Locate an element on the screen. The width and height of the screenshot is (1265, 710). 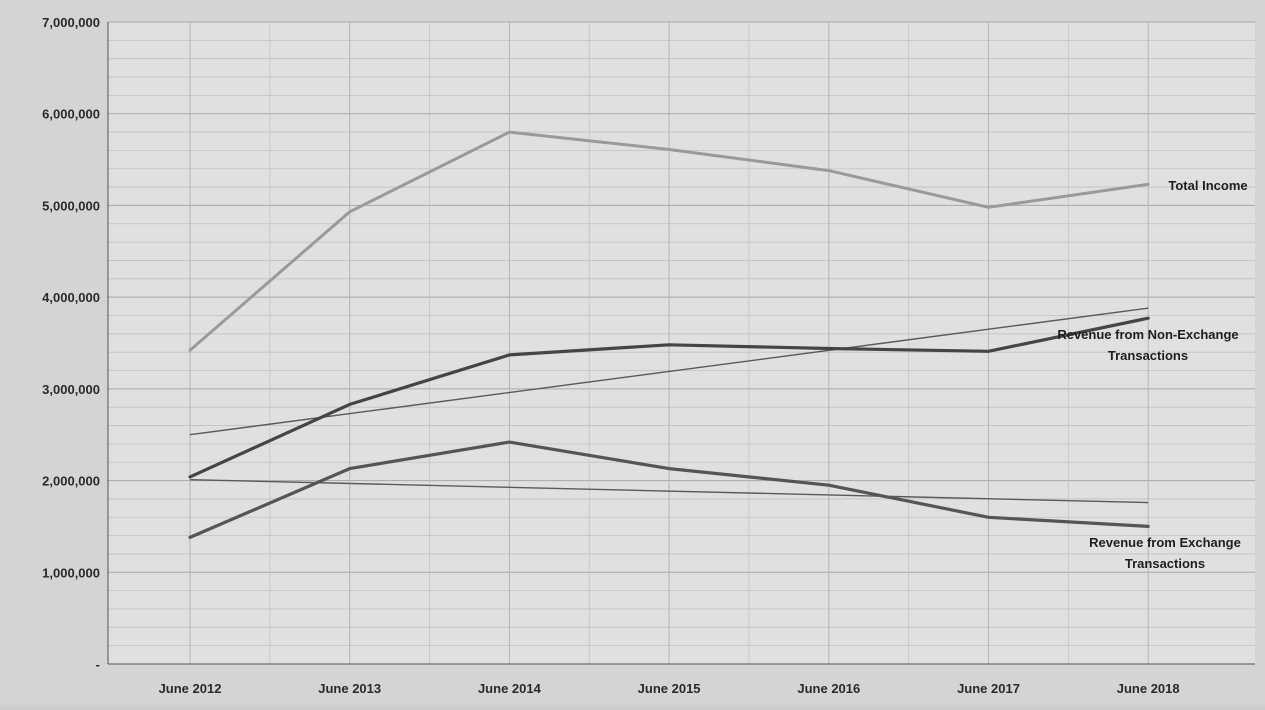
x-tick-label: June 2016 is located at coordinates (828, 688).